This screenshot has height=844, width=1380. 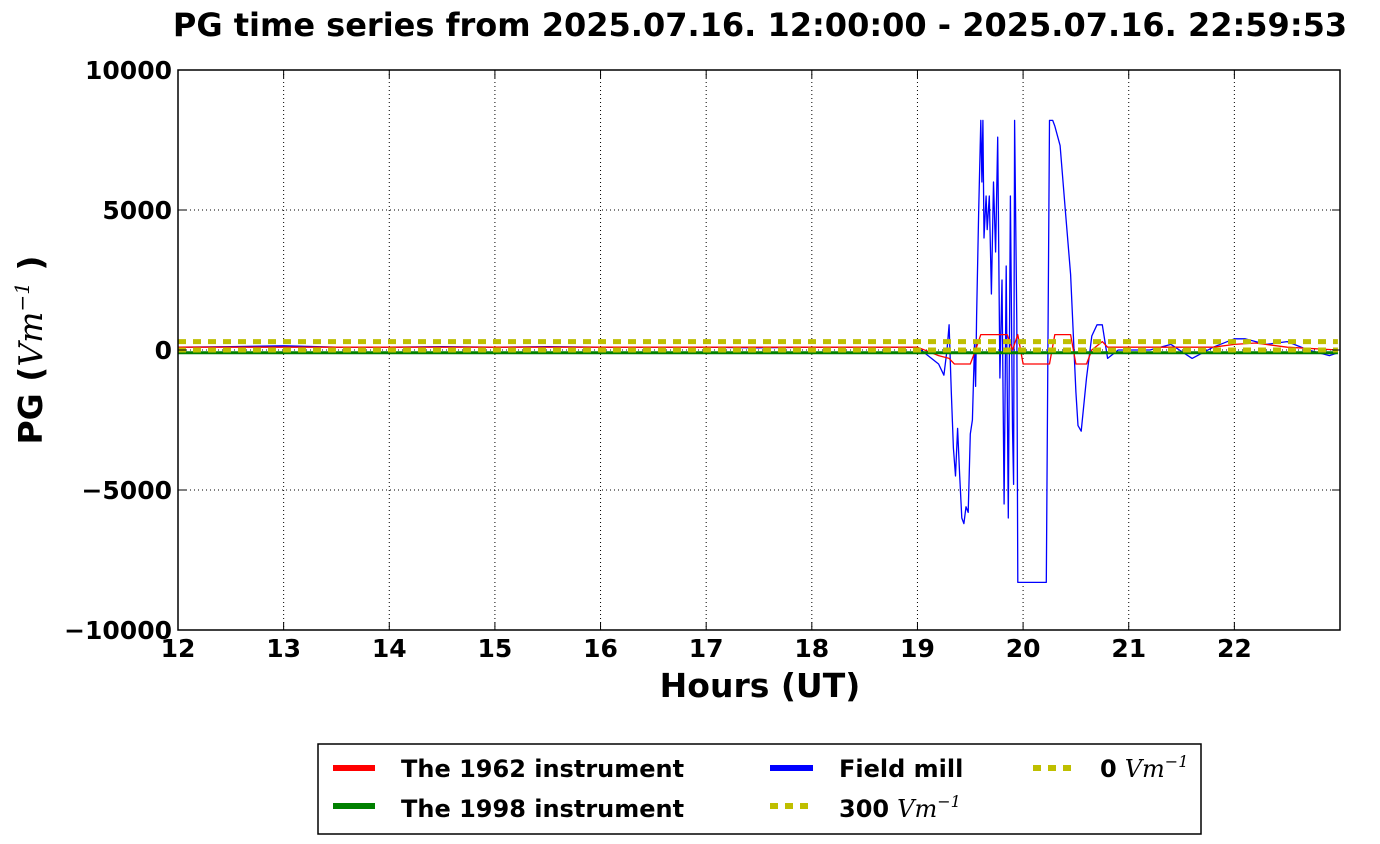 What do you see at coordinates (917, 648) in the screenshot?
I see `x-tick-label: 19` at bounding box center [917, 648].